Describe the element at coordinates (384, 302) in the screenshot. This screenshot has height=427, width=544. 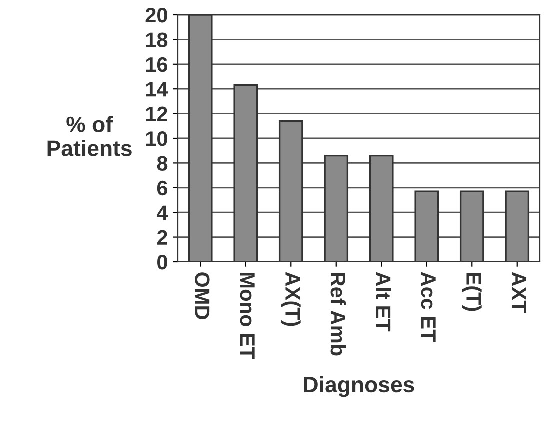
I see `x-tick-label: Alt ET` at that location.